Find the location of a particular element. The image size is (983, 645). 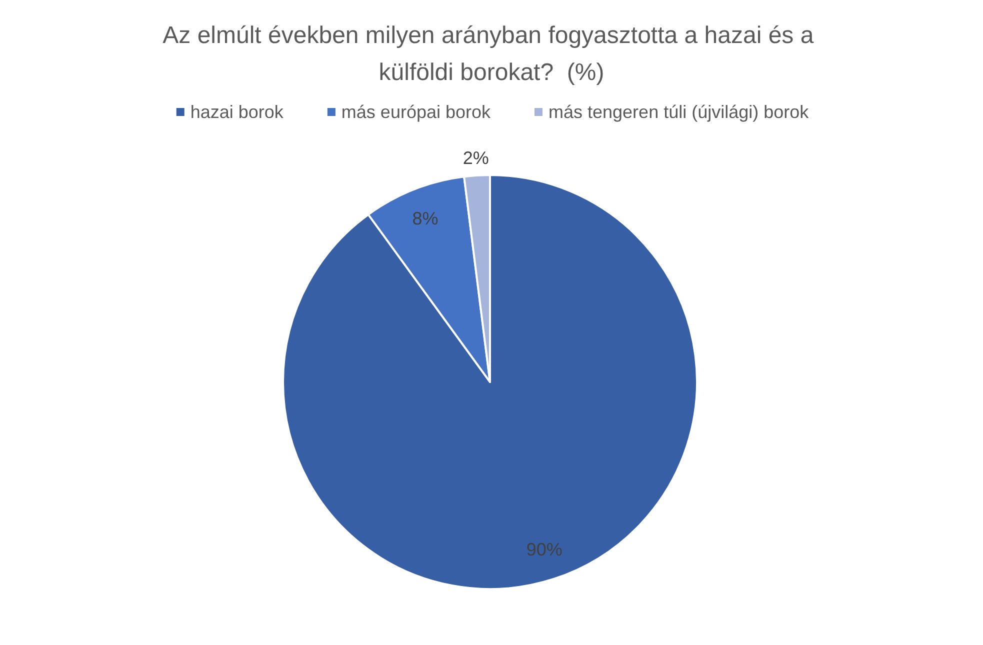

legend-label: más tengeren túli (újvilági) borok is located at coordinates (679, 112).